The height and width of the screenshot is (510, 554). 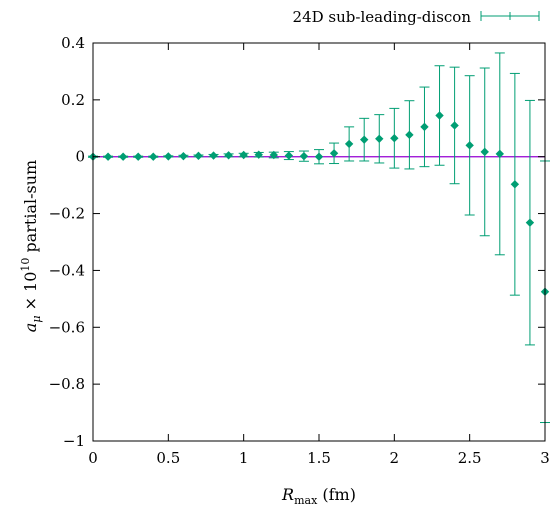 I want to click on y-tick-label: −0.6, so click(x=67, y=327).